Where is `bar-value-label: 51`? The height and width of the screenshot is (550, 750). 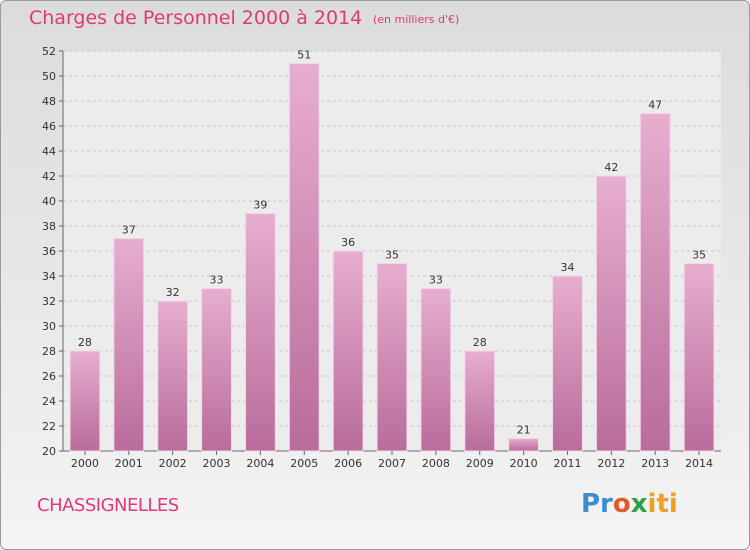
bar-value-label: 51 is located at coordinates (304, 55).